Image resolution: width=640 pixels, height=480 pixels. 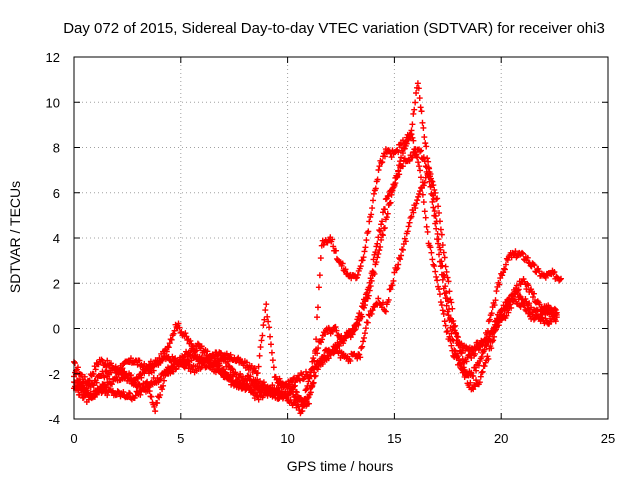 What do you see at coordinates (54, 374) in the screenshot?
I see `y-tick-label: -2` at bounding box center [54, 374].